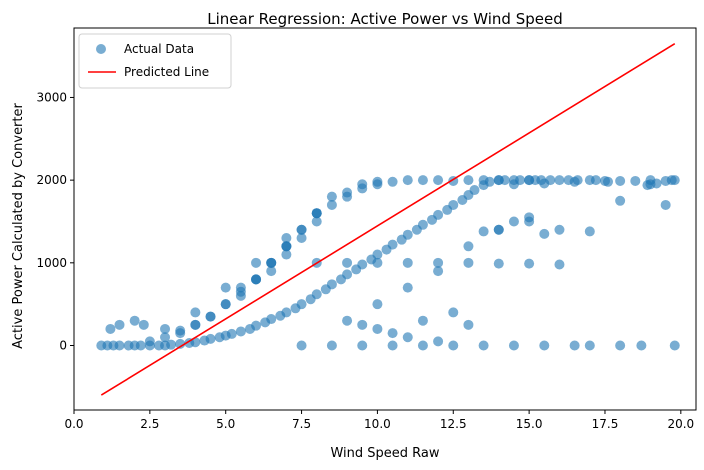  What do you see at coordinates (225, 424) in the screenshot?
I see `x-tick-label: 5.0` at bounding box center [225, 424].